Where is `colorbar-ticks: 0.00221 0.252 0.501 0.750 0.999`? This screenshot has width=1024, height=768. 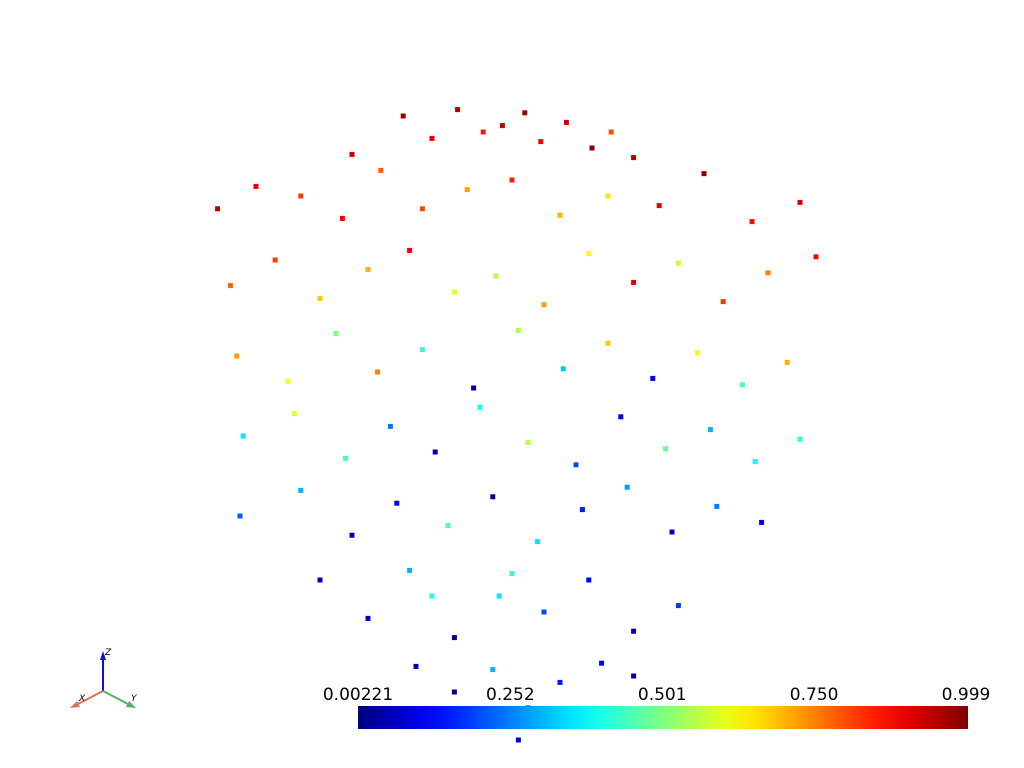
colorbar-ticks: 0.00221 0.252 0.501 0.750 0.999 is located at coordinates (656, 695).